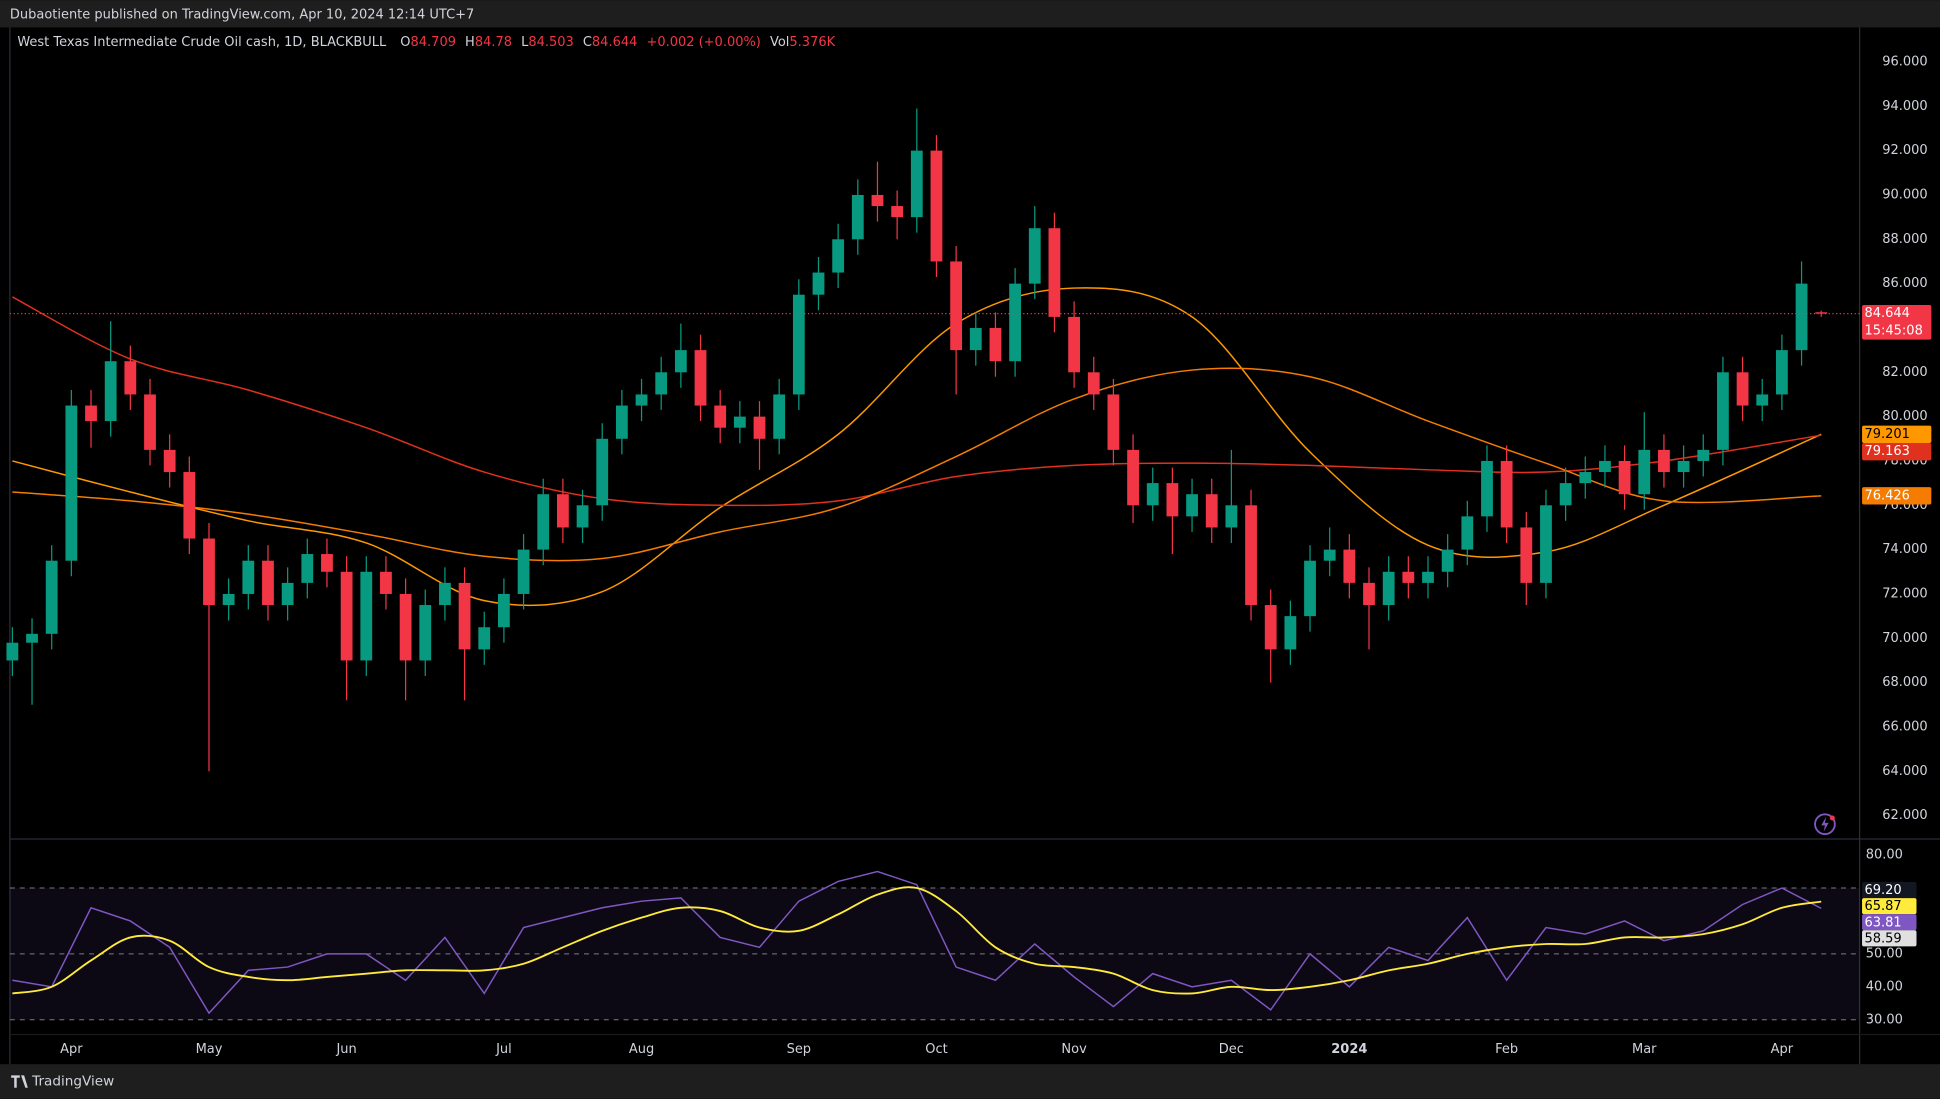 Image resolution: width=1940 pixels, height=1099 pixels. I want to click on ohlc-value: 84.709, so click(433, 42).